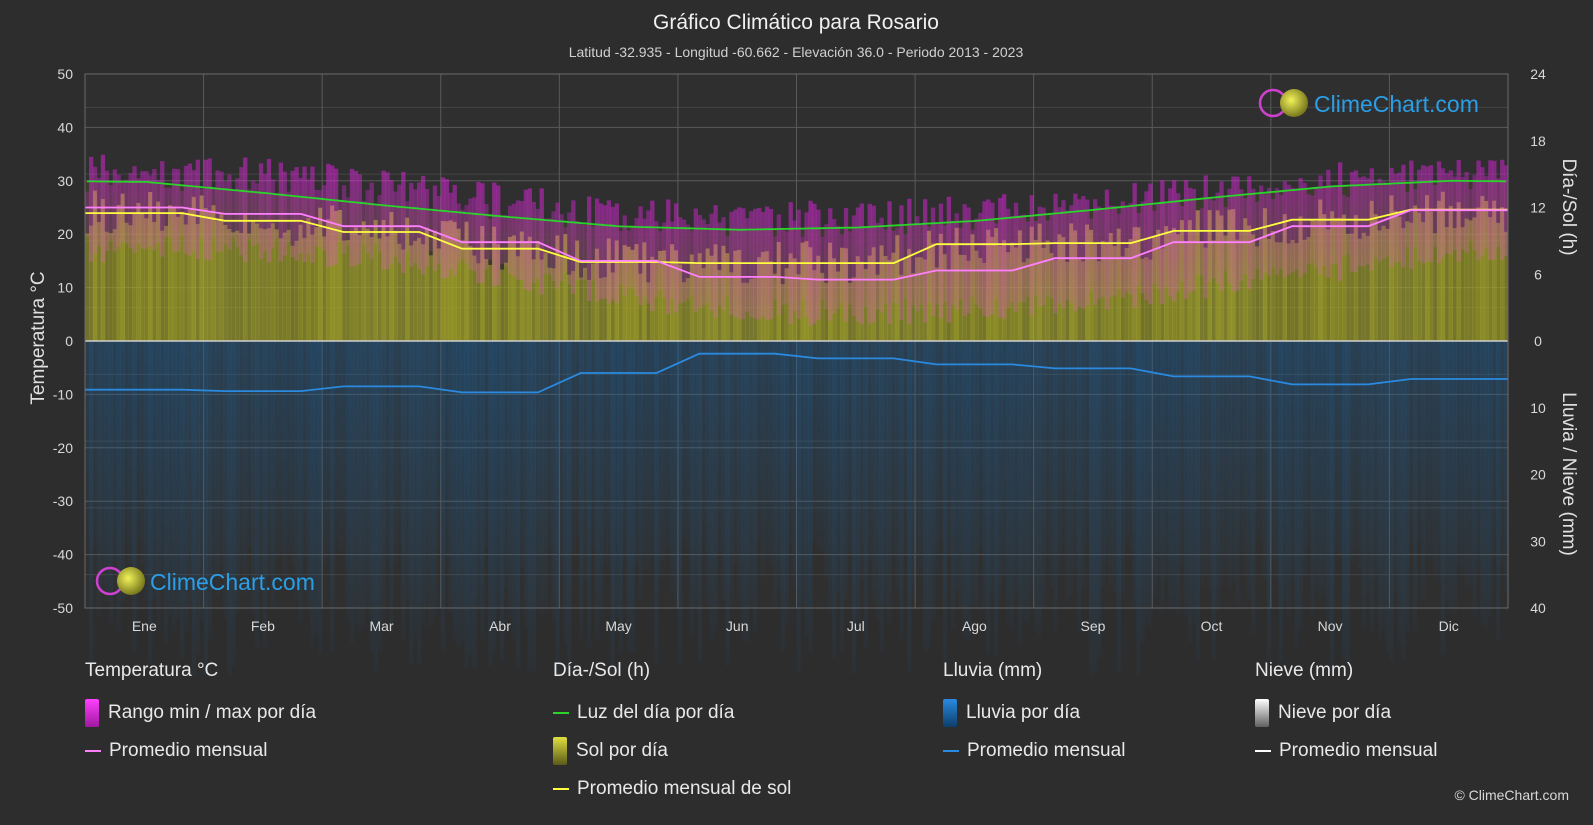 This screenshot has height=825, width=1593. I want to click on sunshine-swatch, so click(560, 751).